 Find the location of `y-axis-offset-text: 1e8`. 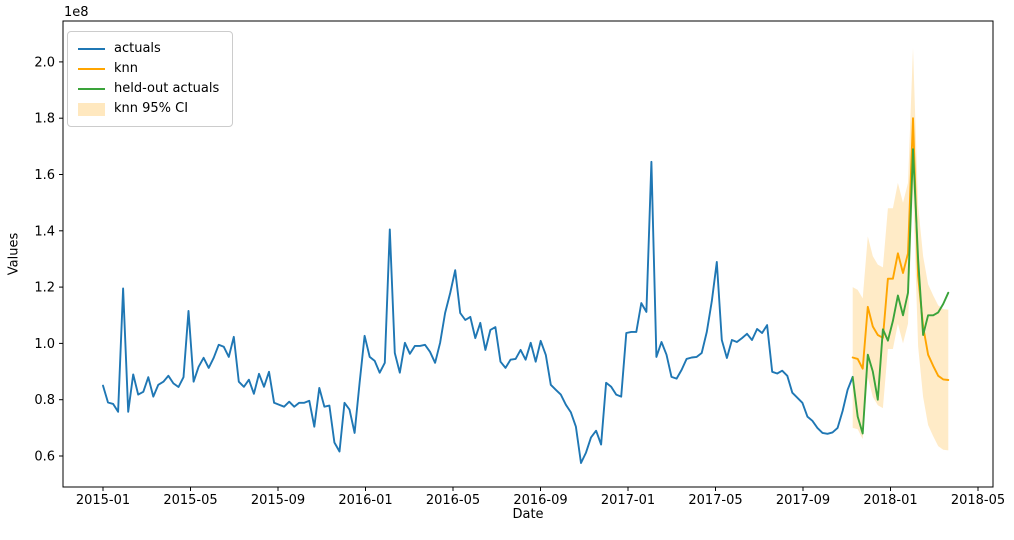

y-axis-offset-text: 1e8 is located at coordinates (76, 12).